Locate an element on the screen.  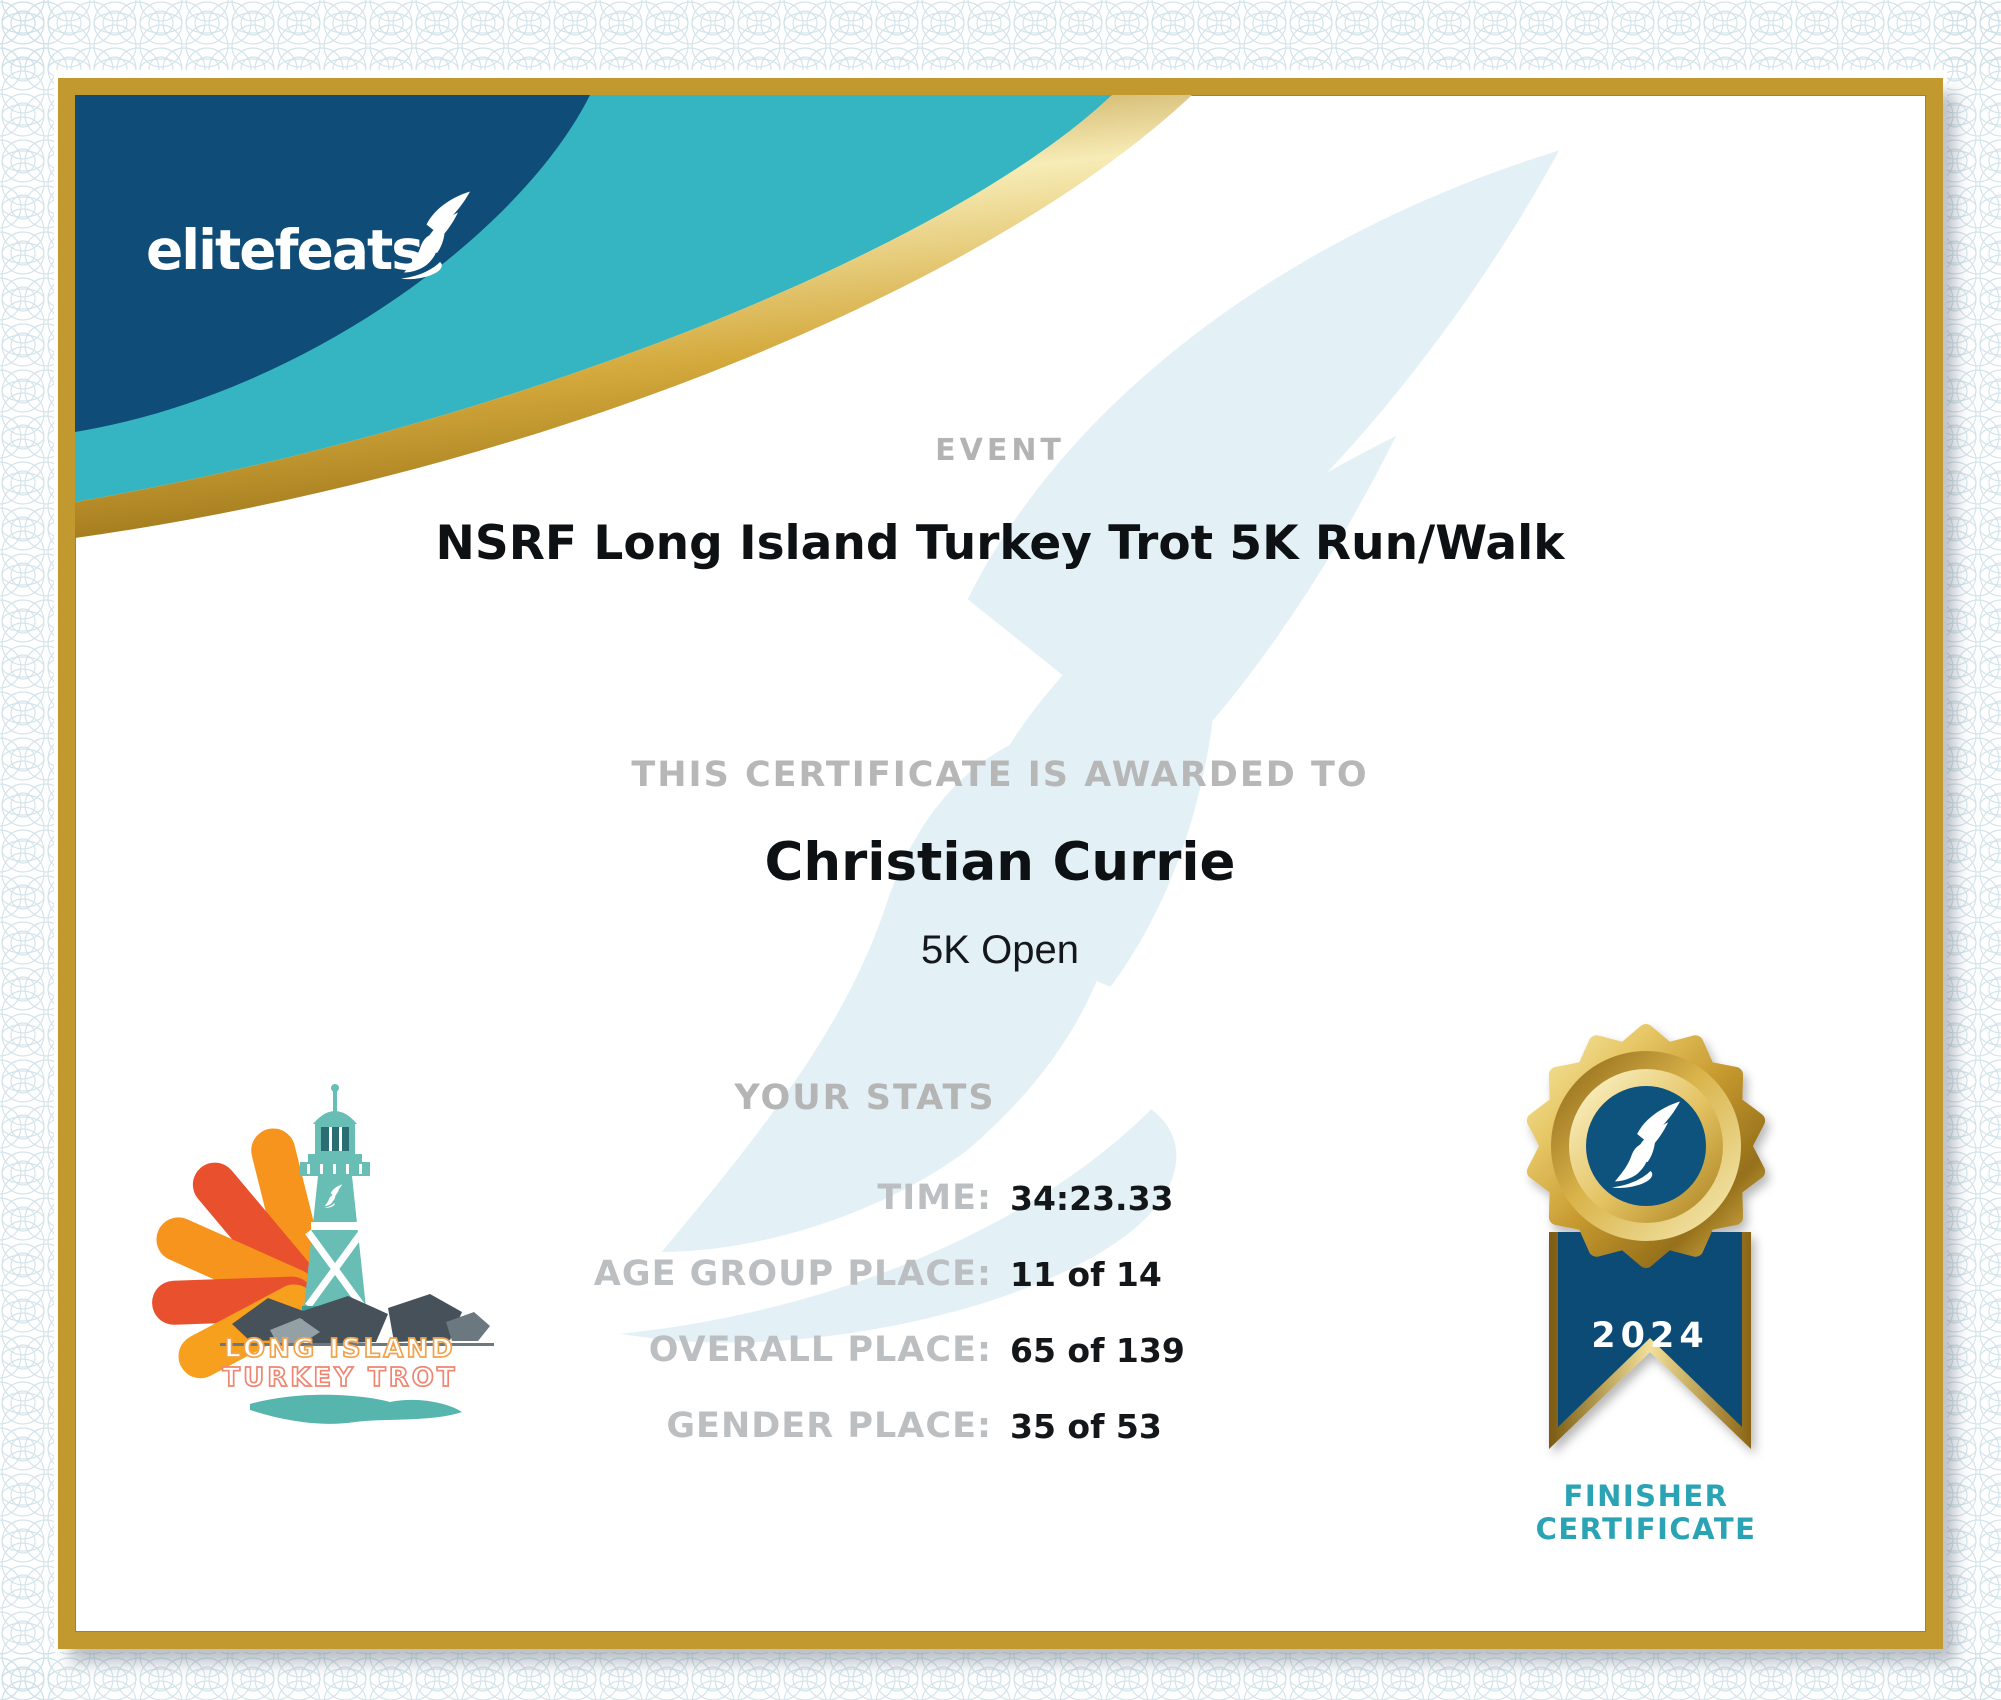
turkey-logo-line2: TURKEY TROT is located at coordinates (339, 1378).